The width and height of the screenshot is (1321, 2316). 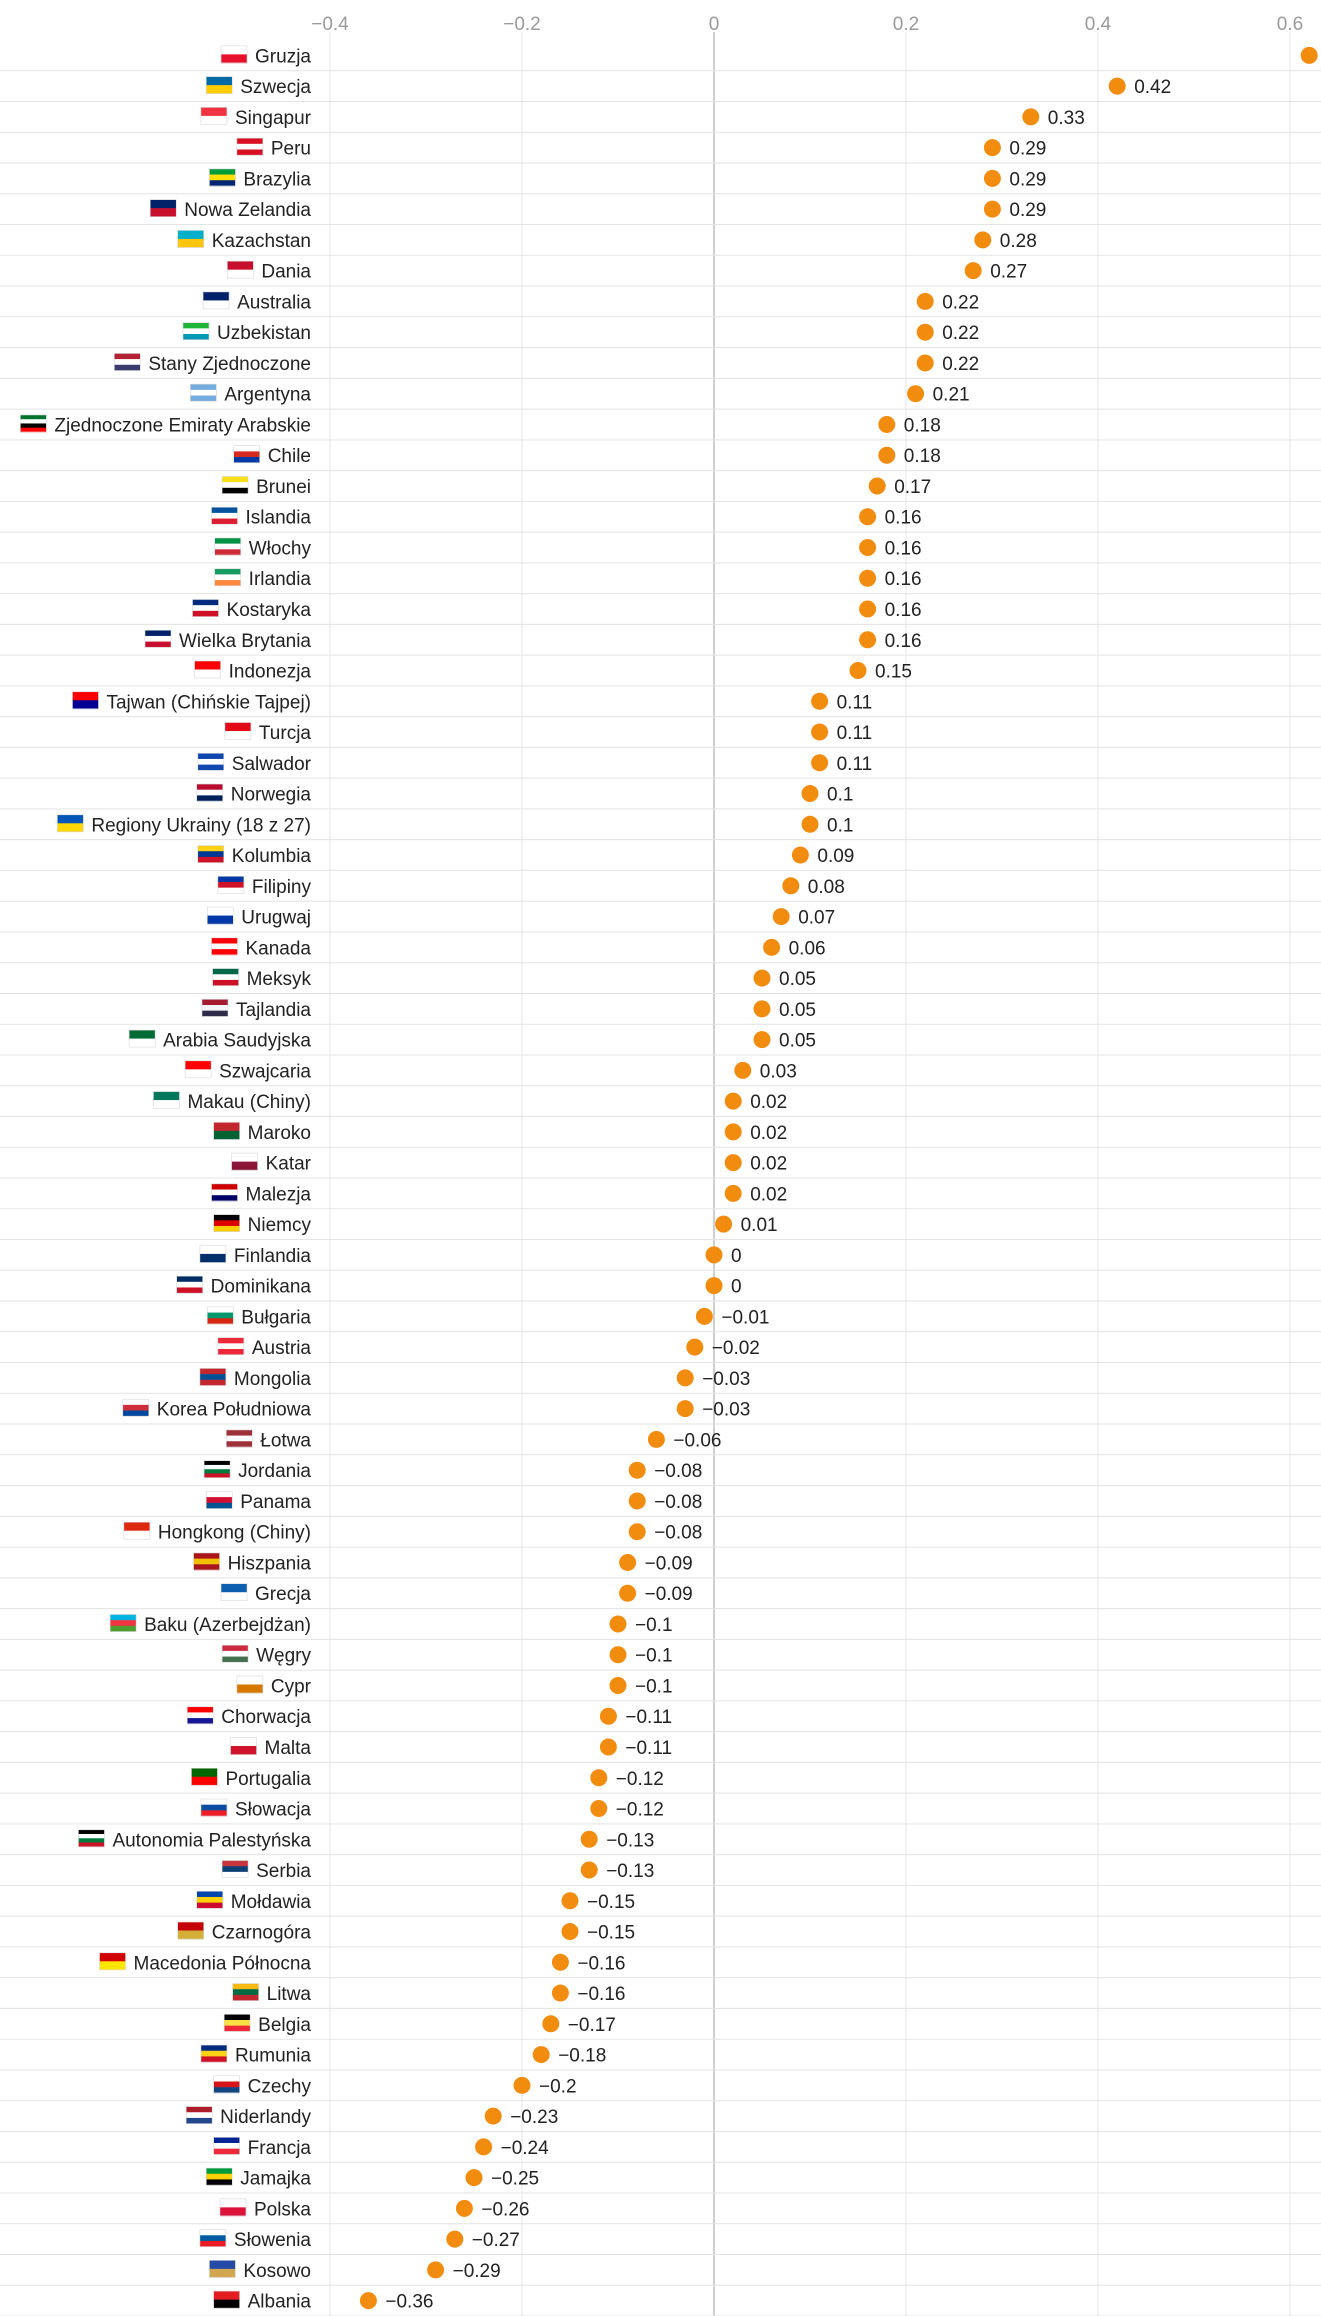 What do you see at coordinates (768, 1133) in the screenshot?
I see `value-label: 0.02` at bounding box center [768, 1133].